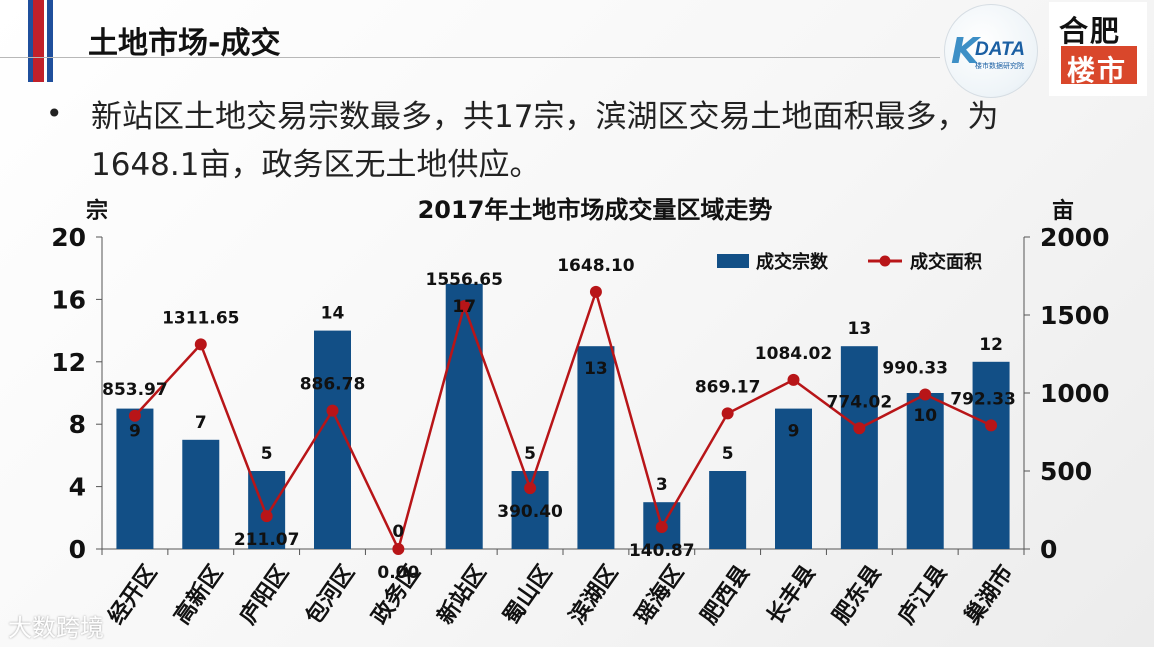 The height and width of the screenshot is (647, 1154). Describe the element at coordinates (1000, 49) in the screenshot. I see `kdata-logo-text: DATA` at that location.